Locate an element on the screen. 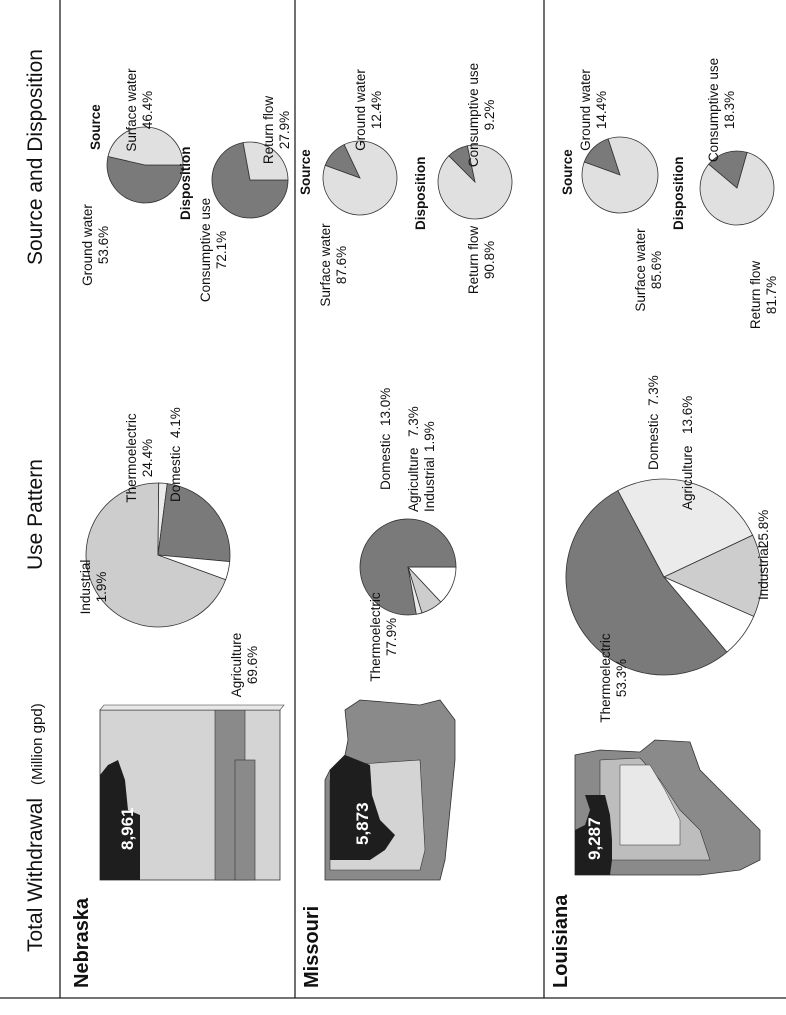  source-pie-nebraska-slice-ground-water is located at coordinates (145, 180).